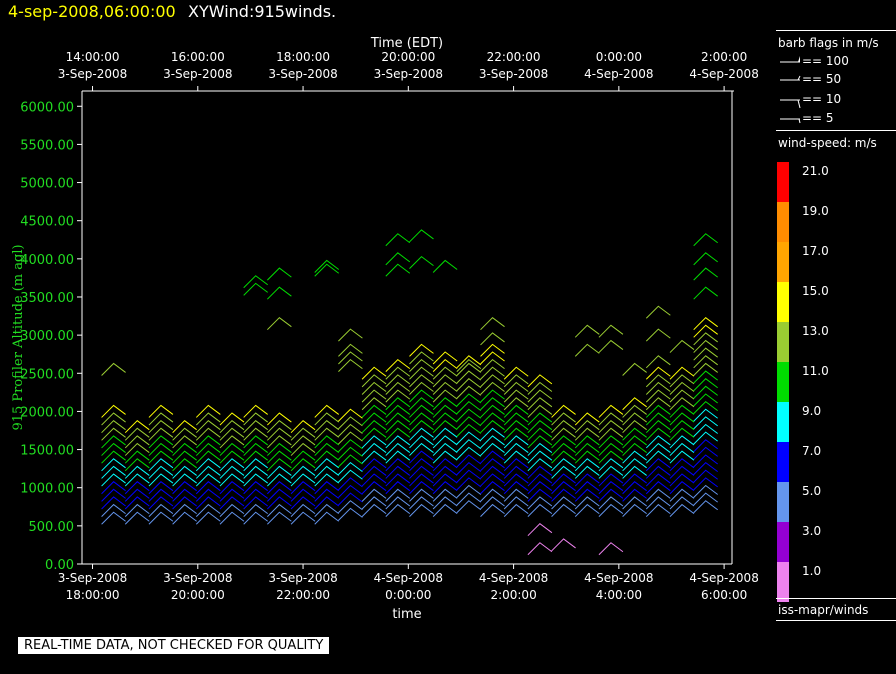  What do you see at coordinates (47, 374) in the screenshot?
I see `y-tick-label: 2500.00` at bounding box center [47, 374].